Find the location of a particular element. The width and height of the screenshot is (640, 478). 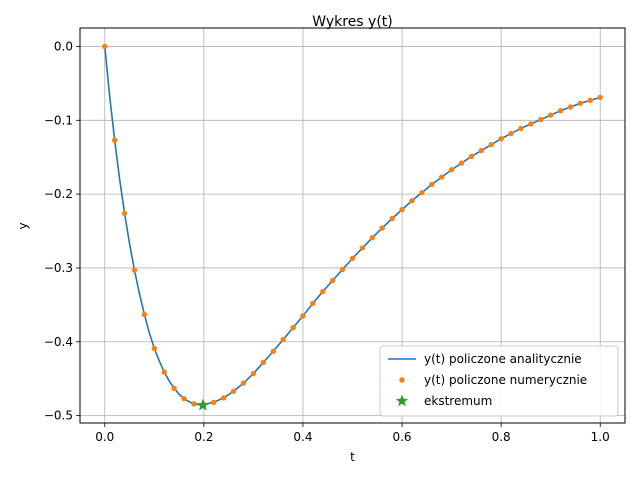

x-tick-label: 0.6 is located at coordinates (401, 437).